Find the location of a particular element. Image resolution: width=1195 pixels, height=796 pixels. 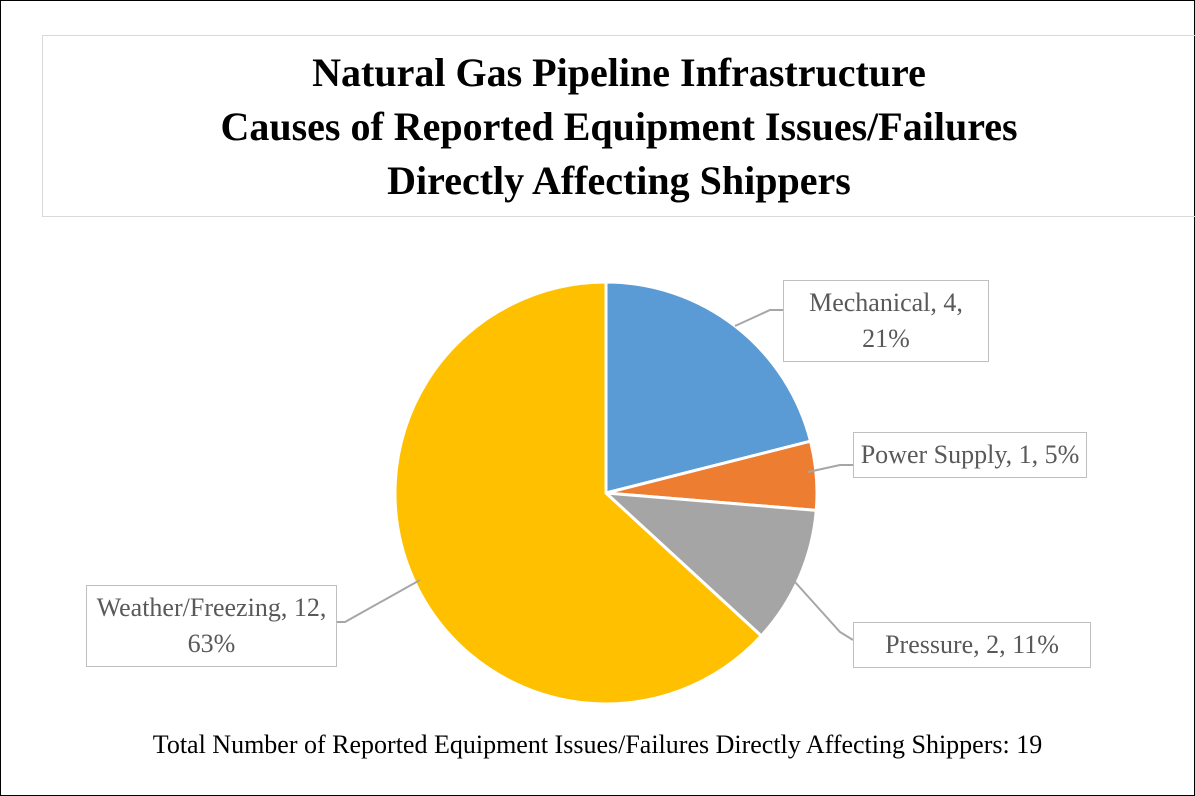

pie-slice is located at coordinates (709, 565).